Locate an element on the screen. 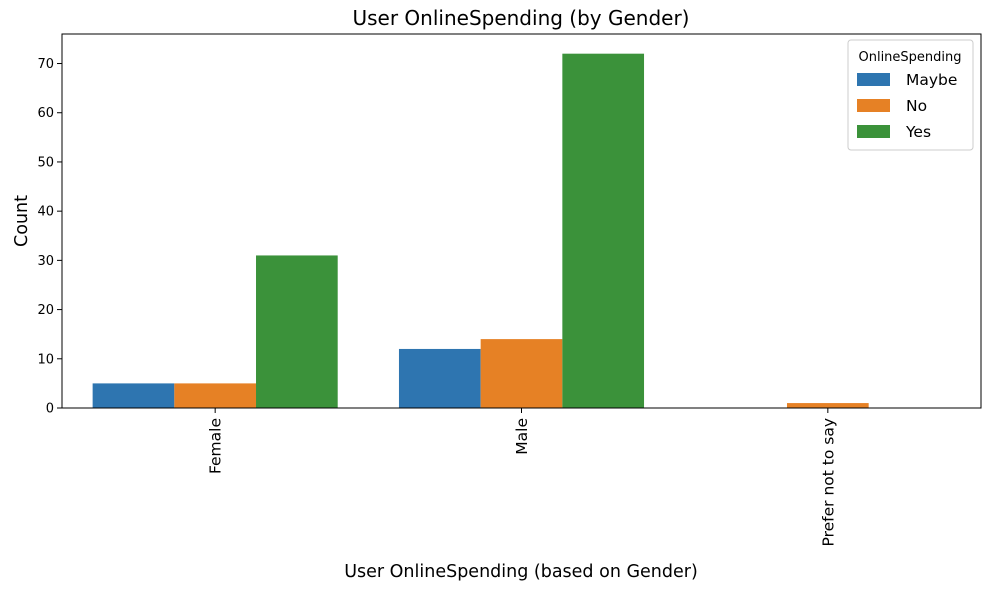 The height and width of the screenshot is (590, 989). legend-items: Maybe No Yes is located at coordinates (907, 106).